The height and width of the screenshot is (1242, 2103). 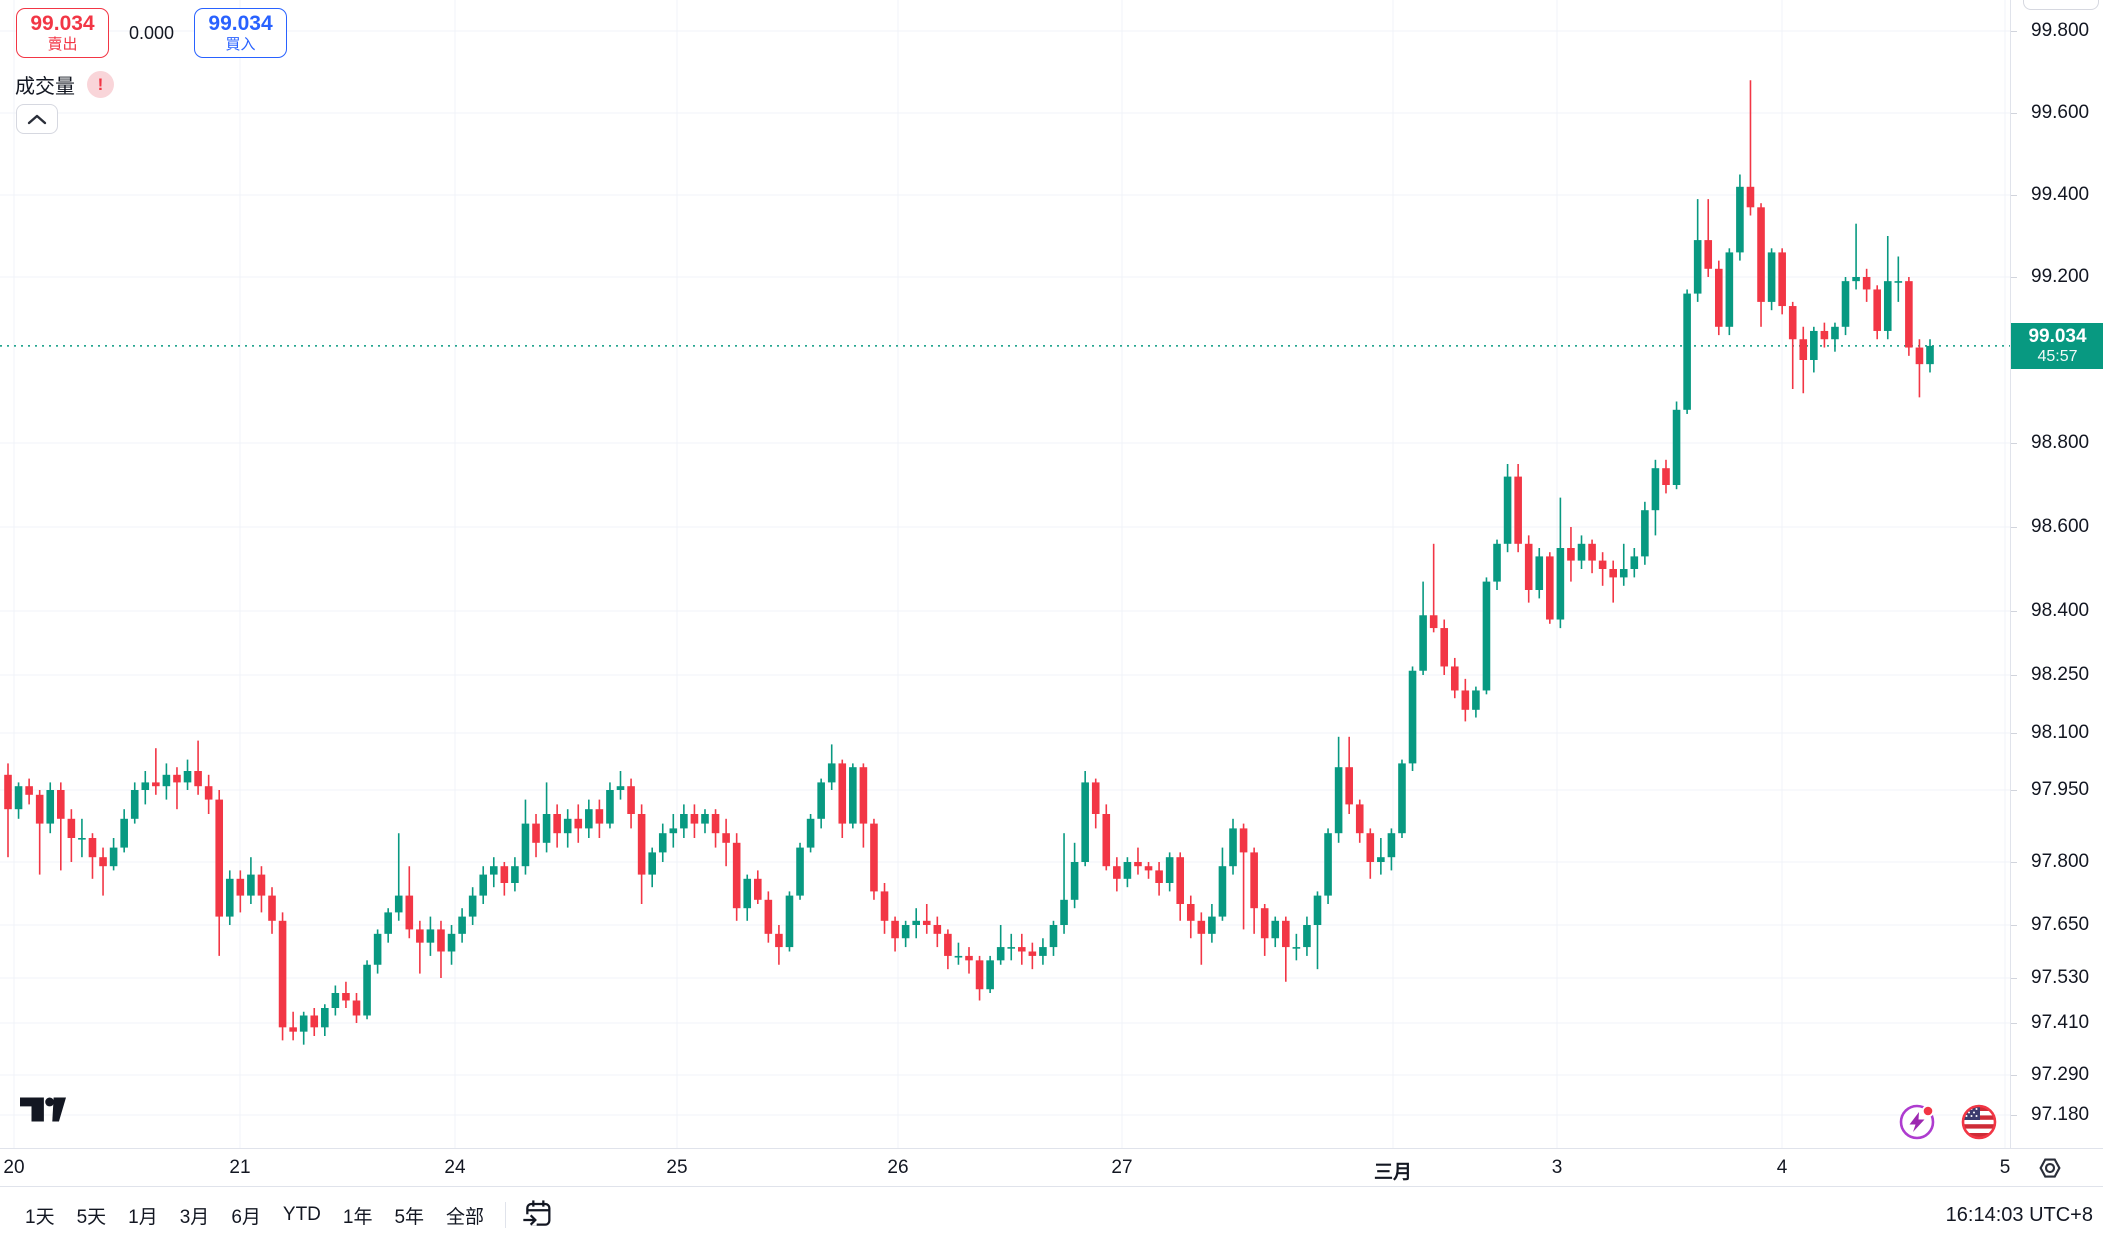 I want to click on toolbar-divider, so click(x=506, y=1215).